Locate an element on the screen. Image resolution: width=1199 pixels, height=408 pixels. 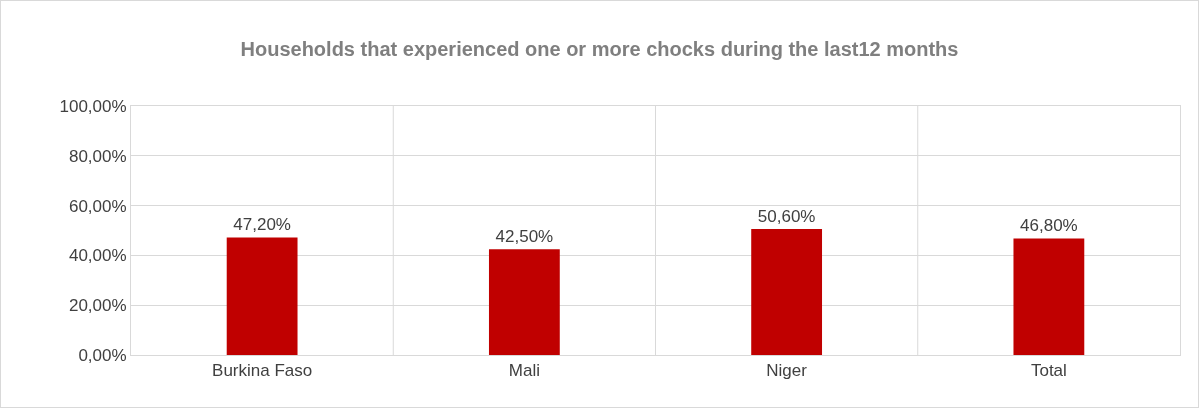
data-label: 42,50% is located at coordinates (524, 237).